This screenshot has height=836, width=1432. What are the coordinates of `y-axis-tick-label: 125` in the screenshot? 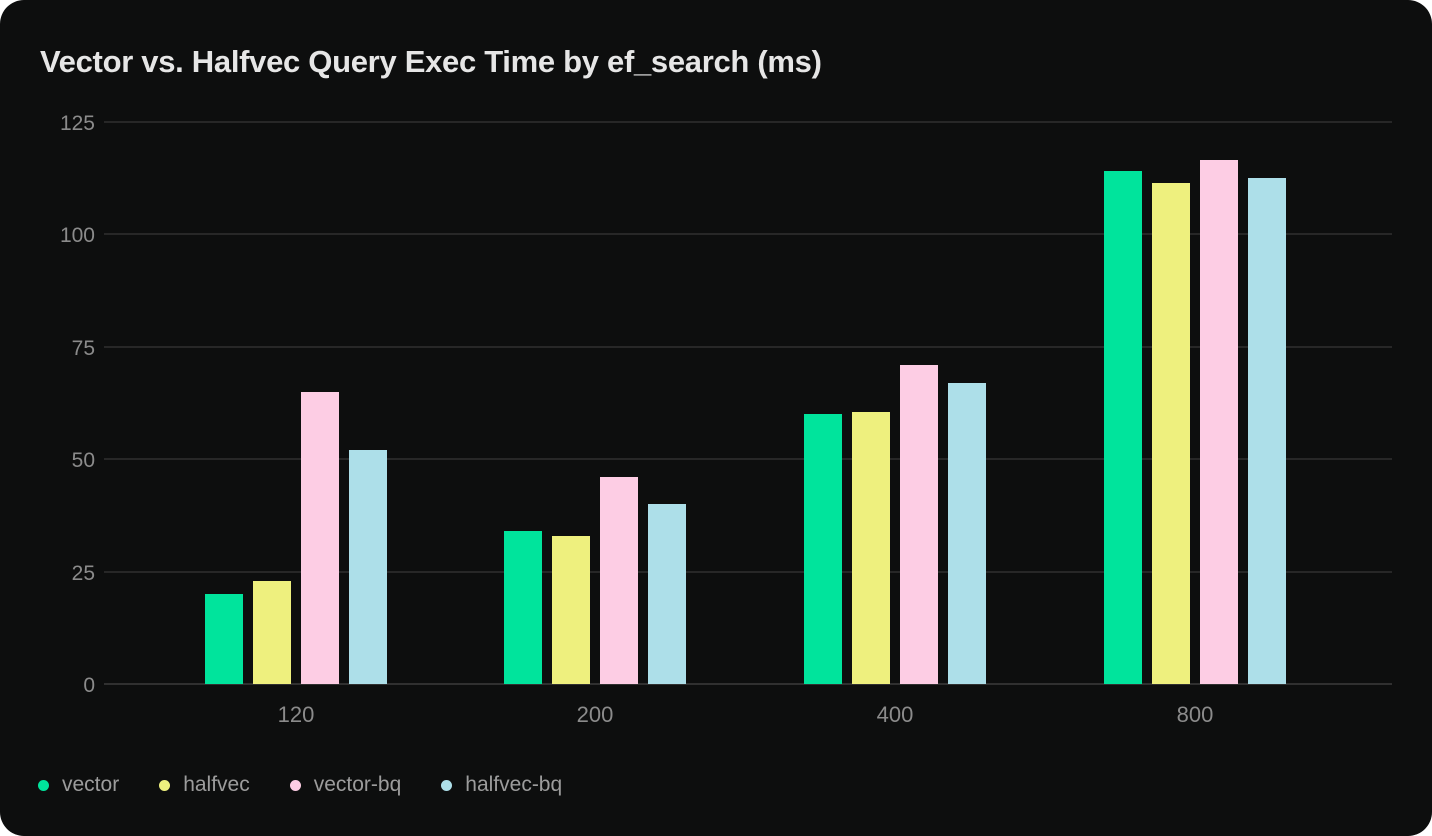 It's located at (77, 123).